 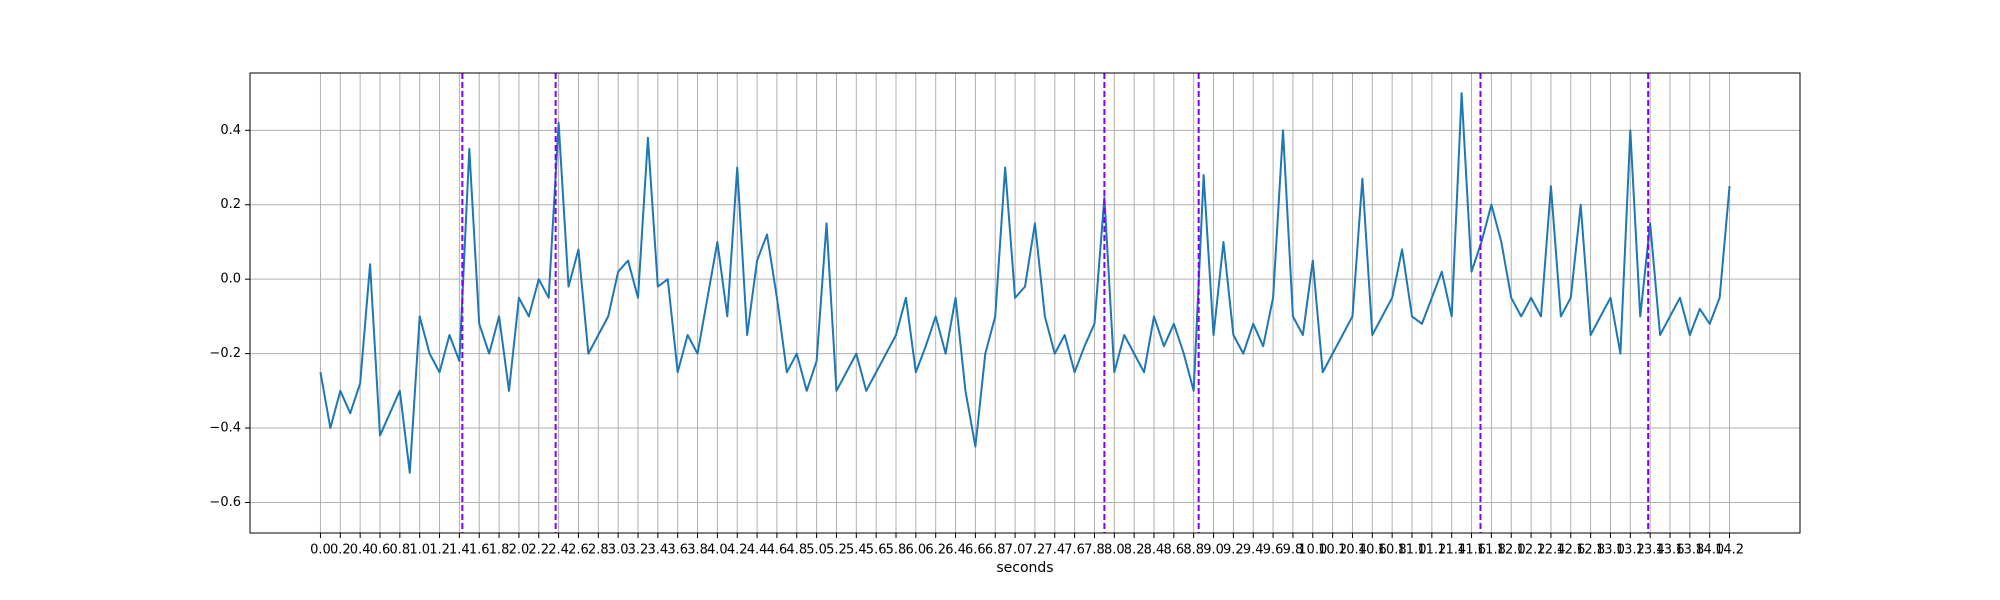 I want to click on x-tick-label: 6.8, so click(x=995, y=550).